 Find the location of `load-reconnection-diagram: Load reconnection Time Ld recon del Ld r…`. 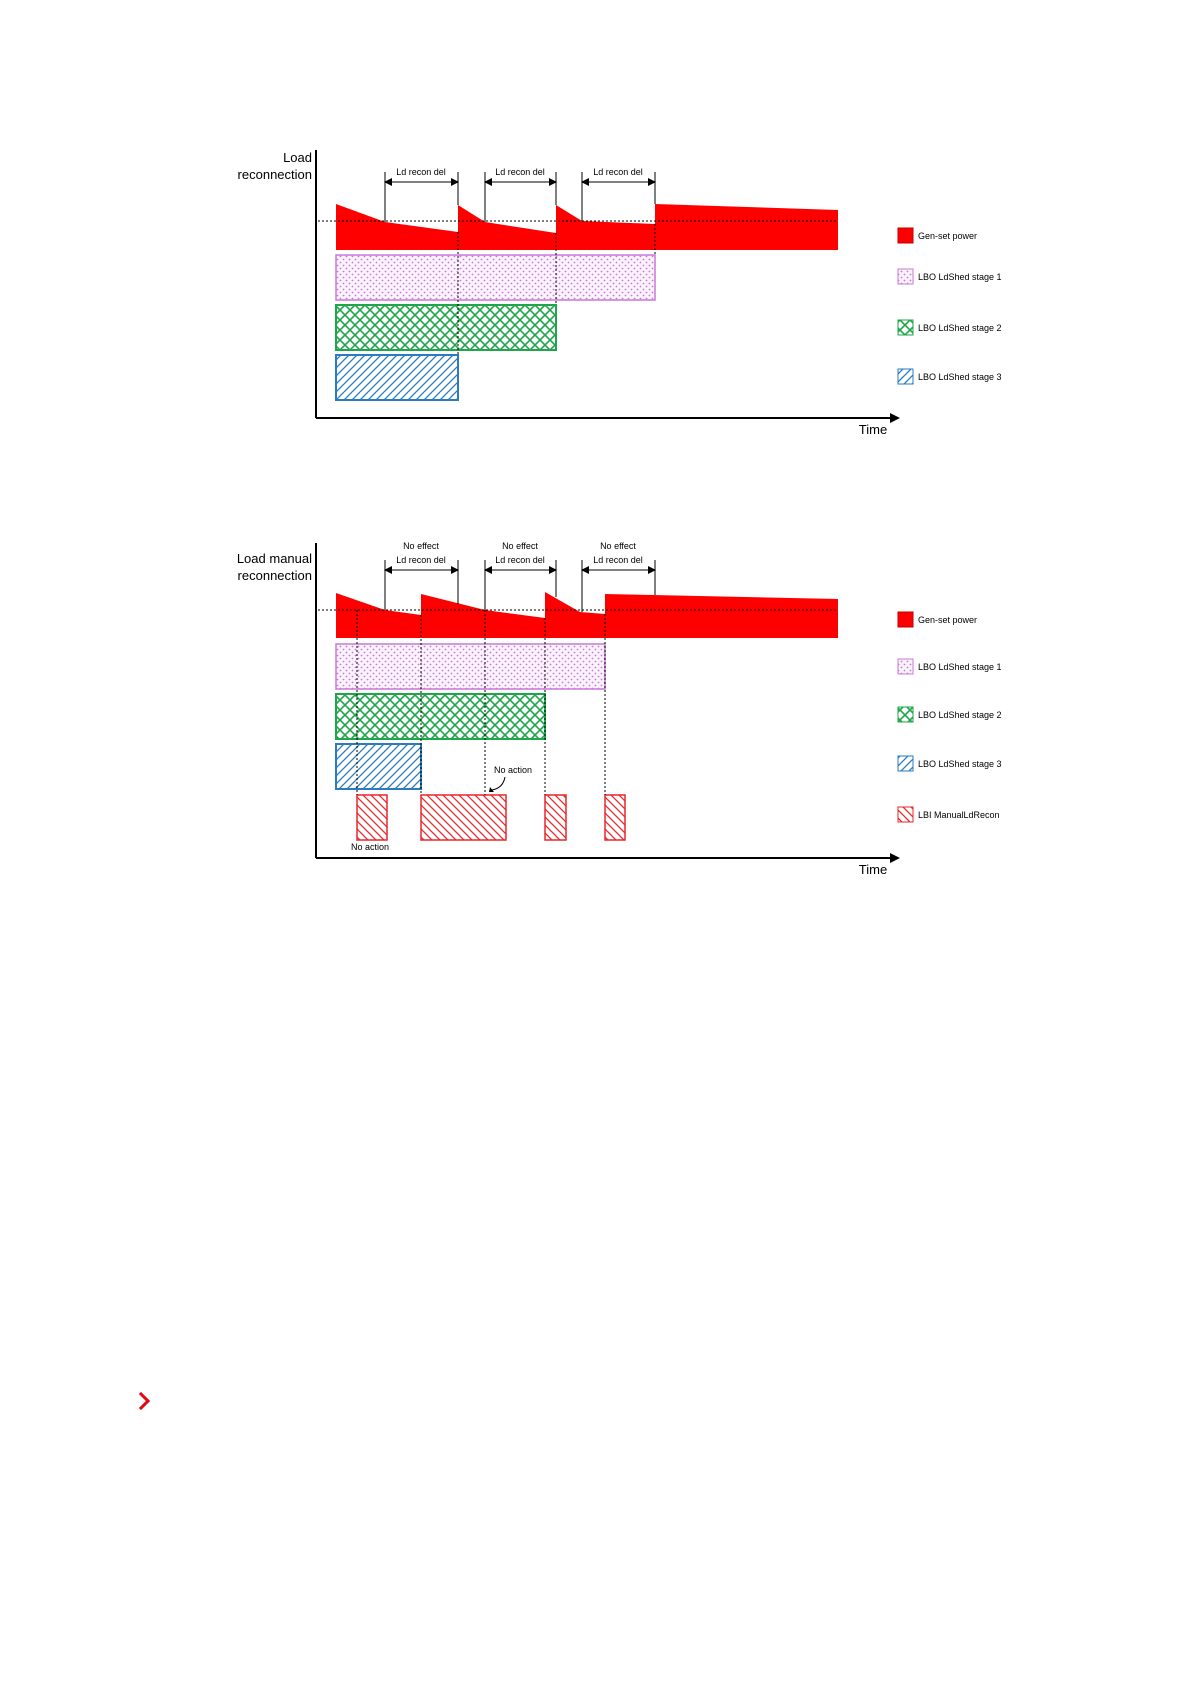

load-reconnection-diagram: Load reconnection Time Ld recon del Ld r… is located at coordinates (620, 293).